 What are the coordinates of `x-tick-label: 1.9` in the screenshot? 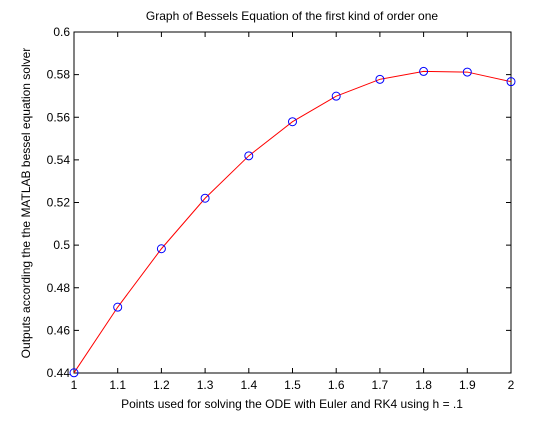 It's located at (467, 385).